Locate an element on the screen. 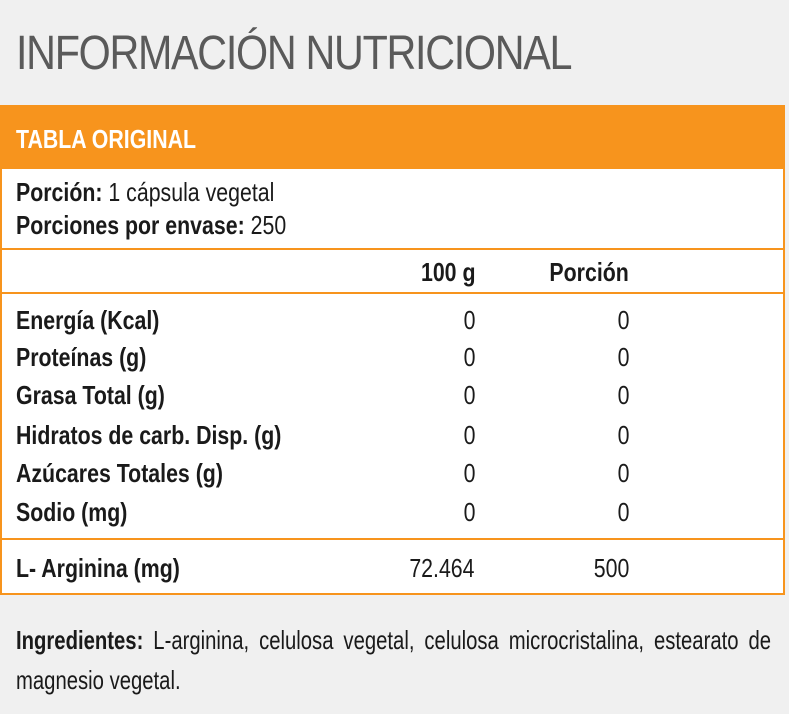 Image resolution: width=789 pixels, height=714 pixels. servings-label: Porciones por envase: is located at coordinates (130, 225).